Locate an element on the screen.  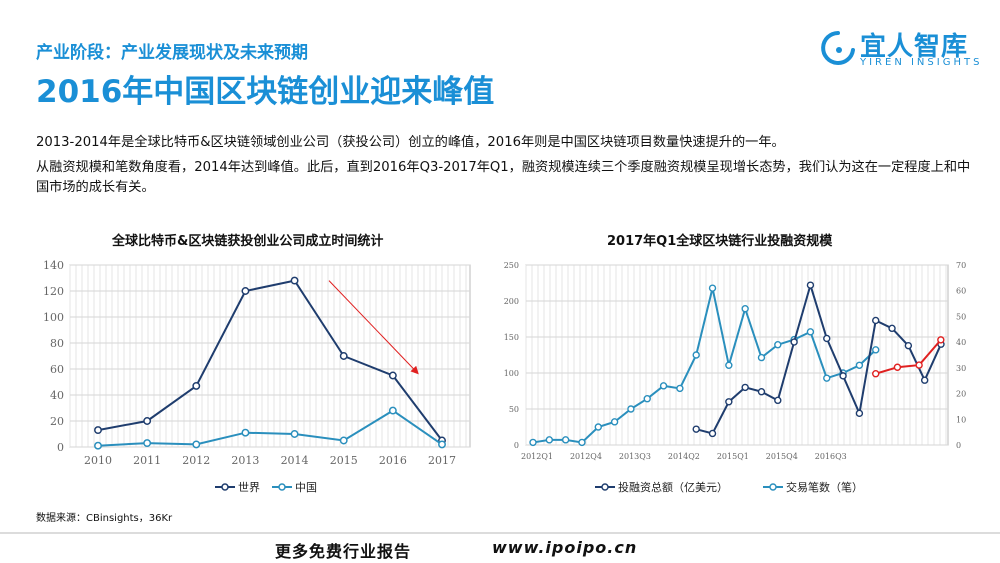
chart2-xtick-label: 2012Q1 is located at coordinates (537, 456).